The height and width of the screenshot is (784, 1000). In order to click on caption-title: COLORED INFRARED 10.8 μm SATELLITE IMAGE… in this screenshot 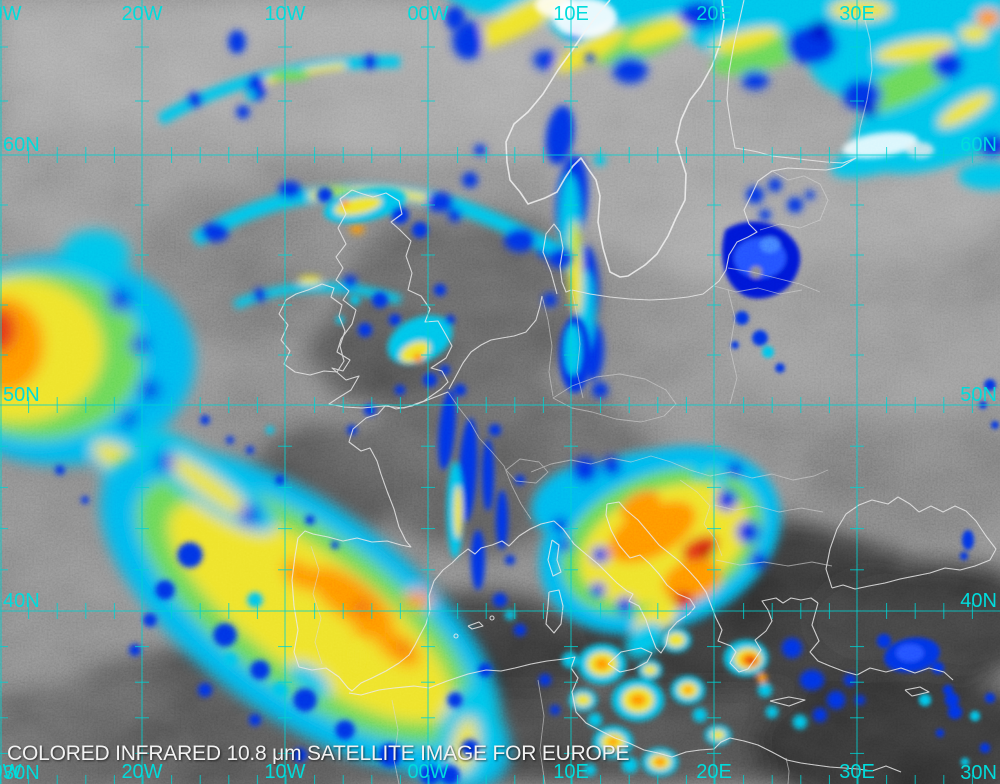, I will do `click(318, 753)`.